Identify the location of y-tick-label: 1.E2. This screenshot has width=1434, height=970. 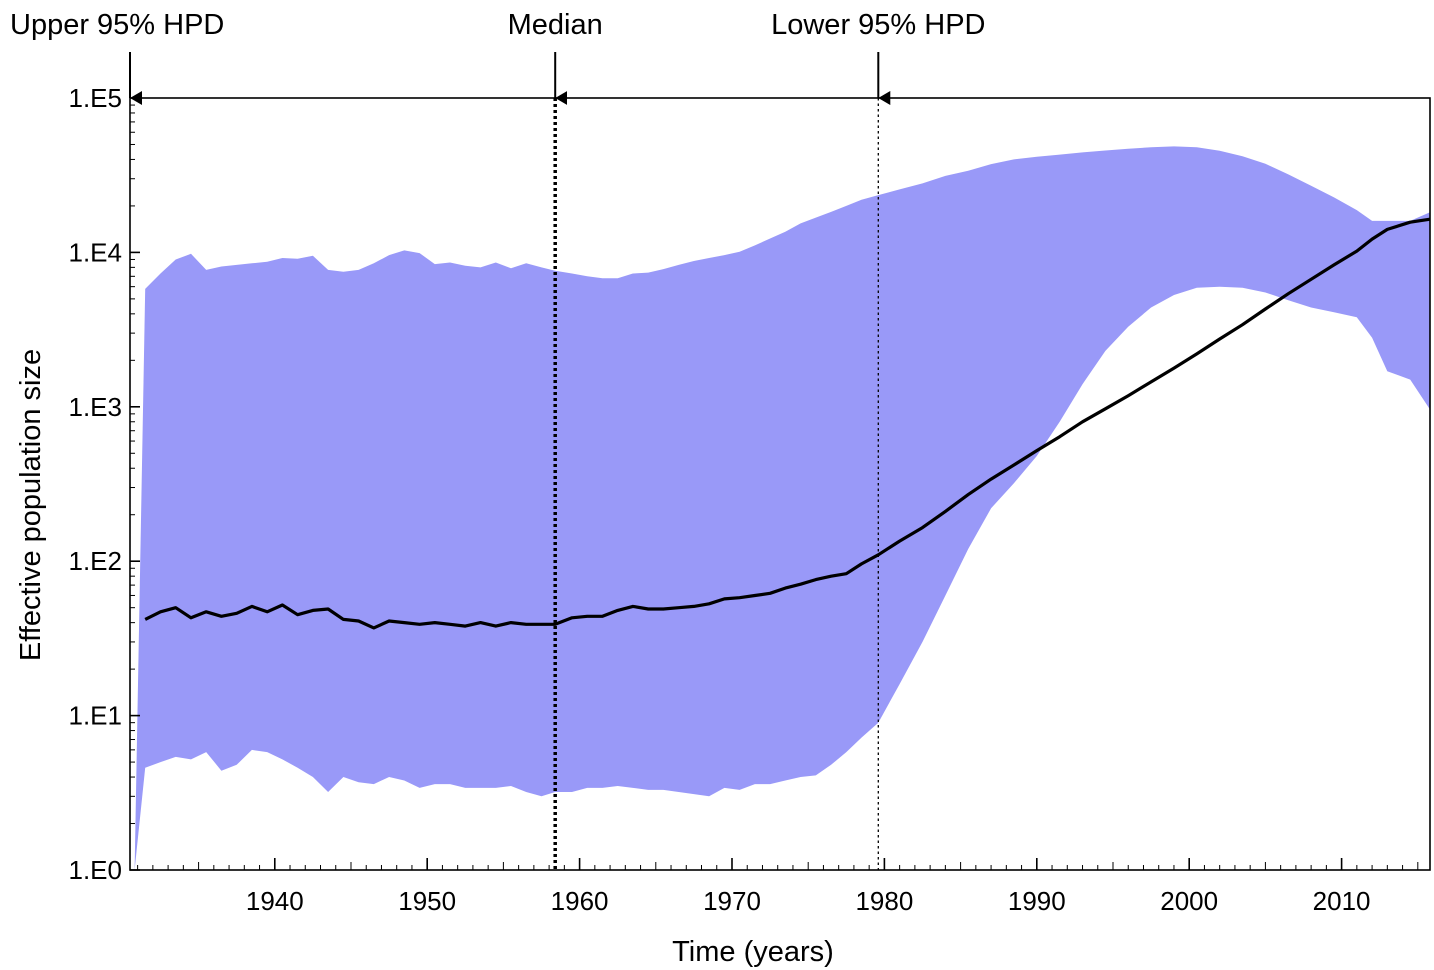
(96, 561).